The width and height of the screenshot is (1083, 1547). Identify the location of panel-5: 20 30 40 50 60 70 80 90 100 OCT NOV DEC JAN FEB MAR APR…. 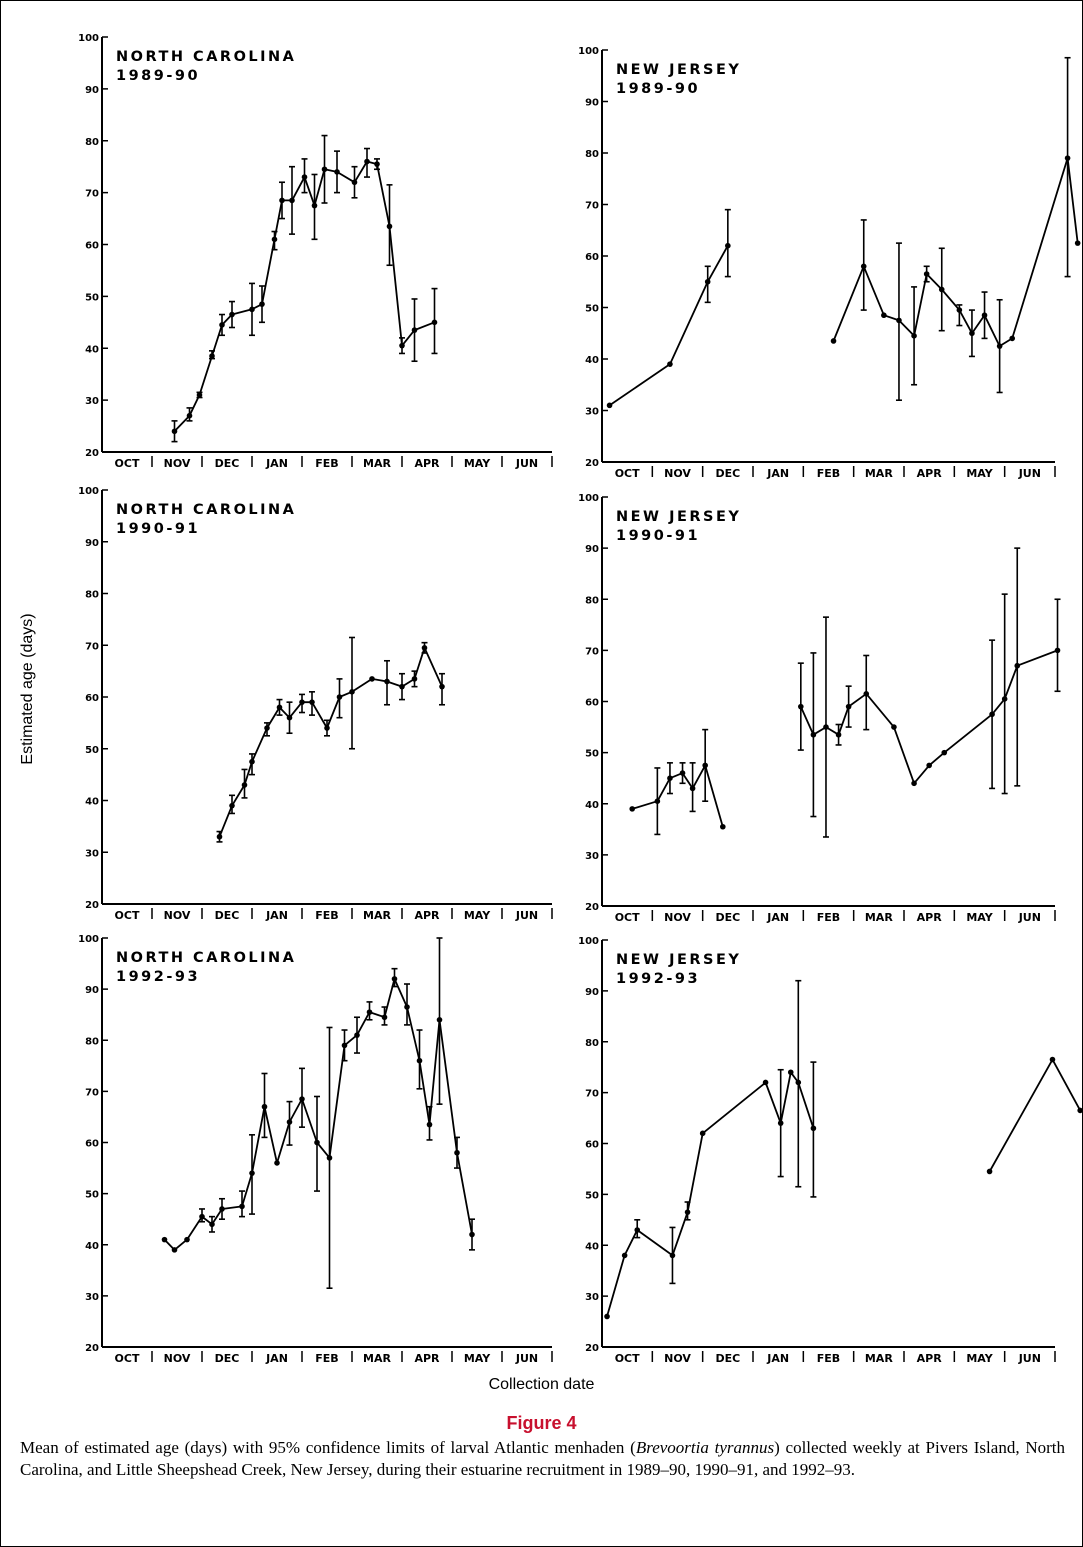
(315, 1149).